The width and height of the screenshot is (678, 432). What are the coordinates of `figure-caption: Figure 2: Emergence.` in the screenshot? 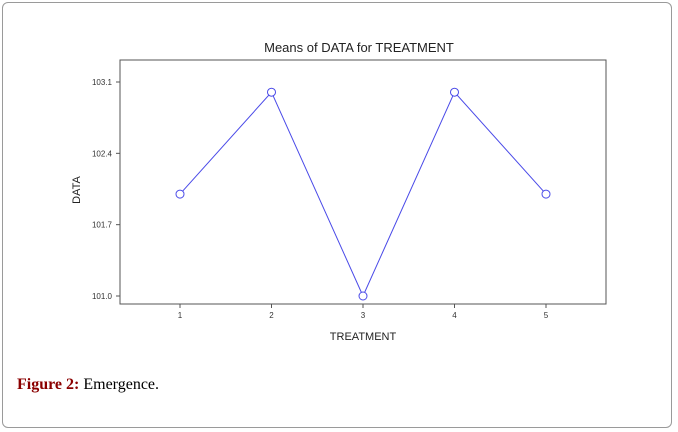 It's located at (88, 385).